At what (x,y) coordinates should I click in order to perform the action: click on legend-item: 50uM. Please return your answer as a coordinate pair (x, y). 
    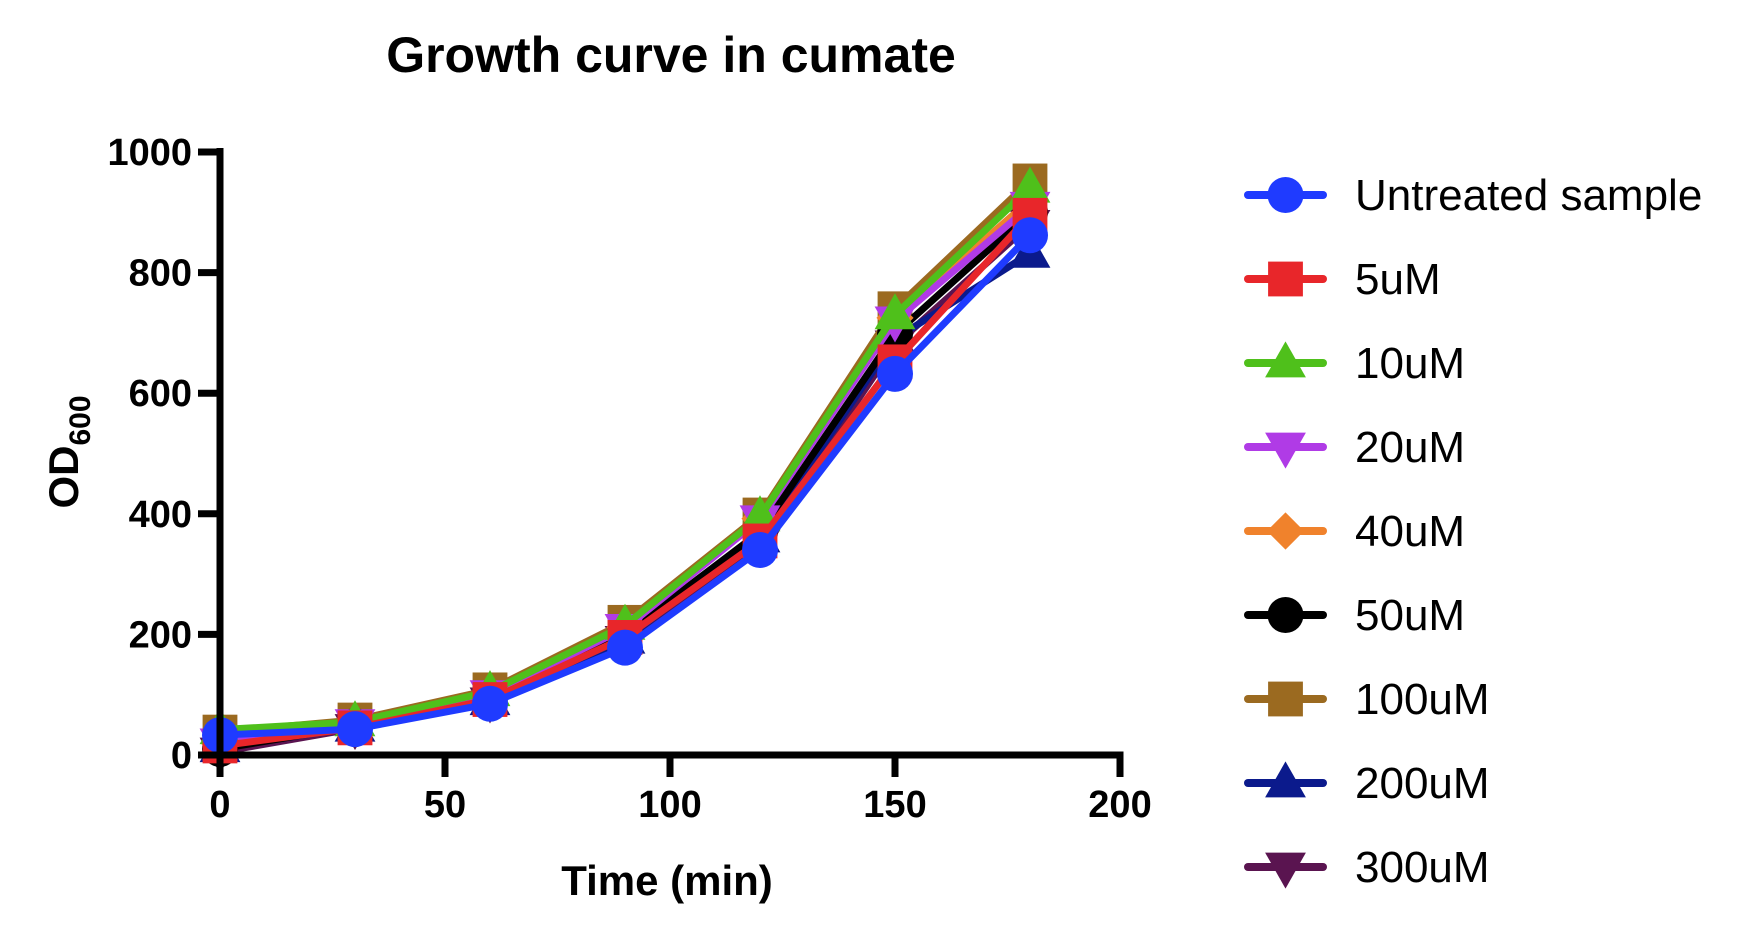
    Looking at the image, I should click on (1354, 615).